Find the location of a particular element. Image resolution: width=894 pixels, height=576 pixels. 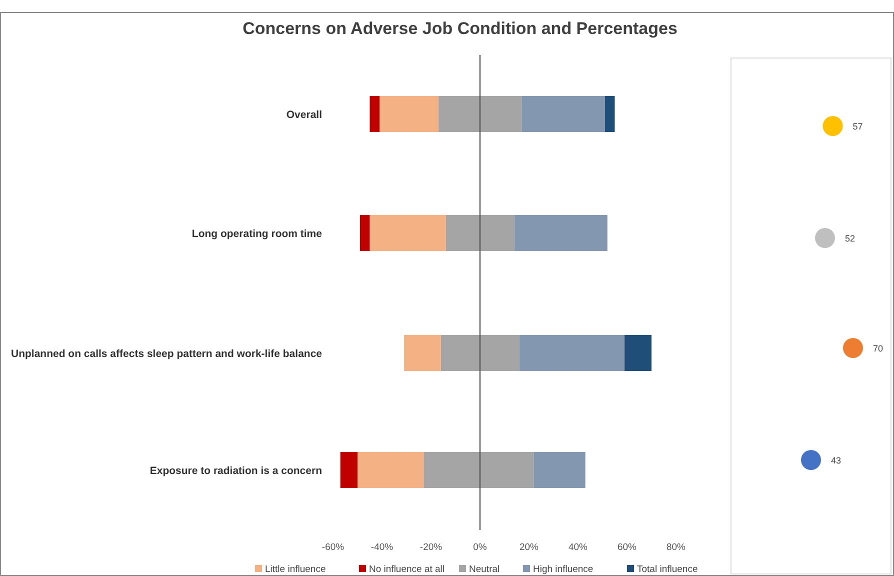

legend-label: High influence is located at coordinates (563, 569).